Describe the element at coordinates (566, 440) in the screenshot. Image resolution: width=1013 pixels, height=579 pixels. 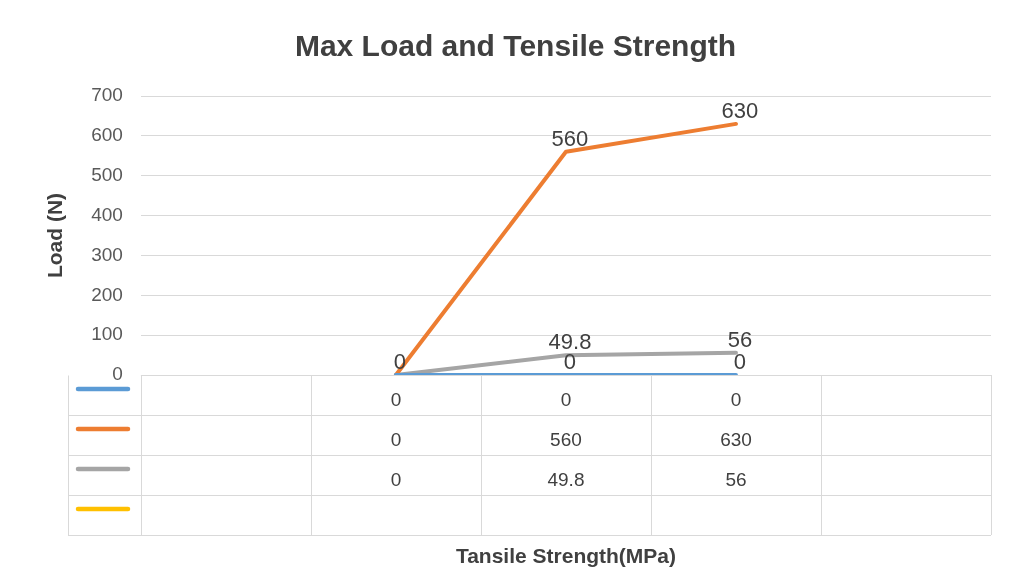
I see `data-label: 560` at that location.